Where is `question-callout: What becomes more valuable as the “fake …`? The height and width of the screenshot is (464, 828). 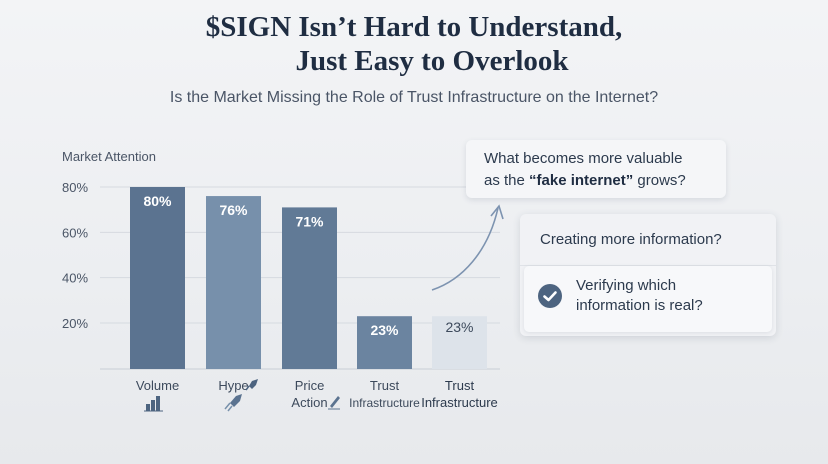
question-callout: What becomes more valuable as the “fake … is located at coordinates (596, 169).